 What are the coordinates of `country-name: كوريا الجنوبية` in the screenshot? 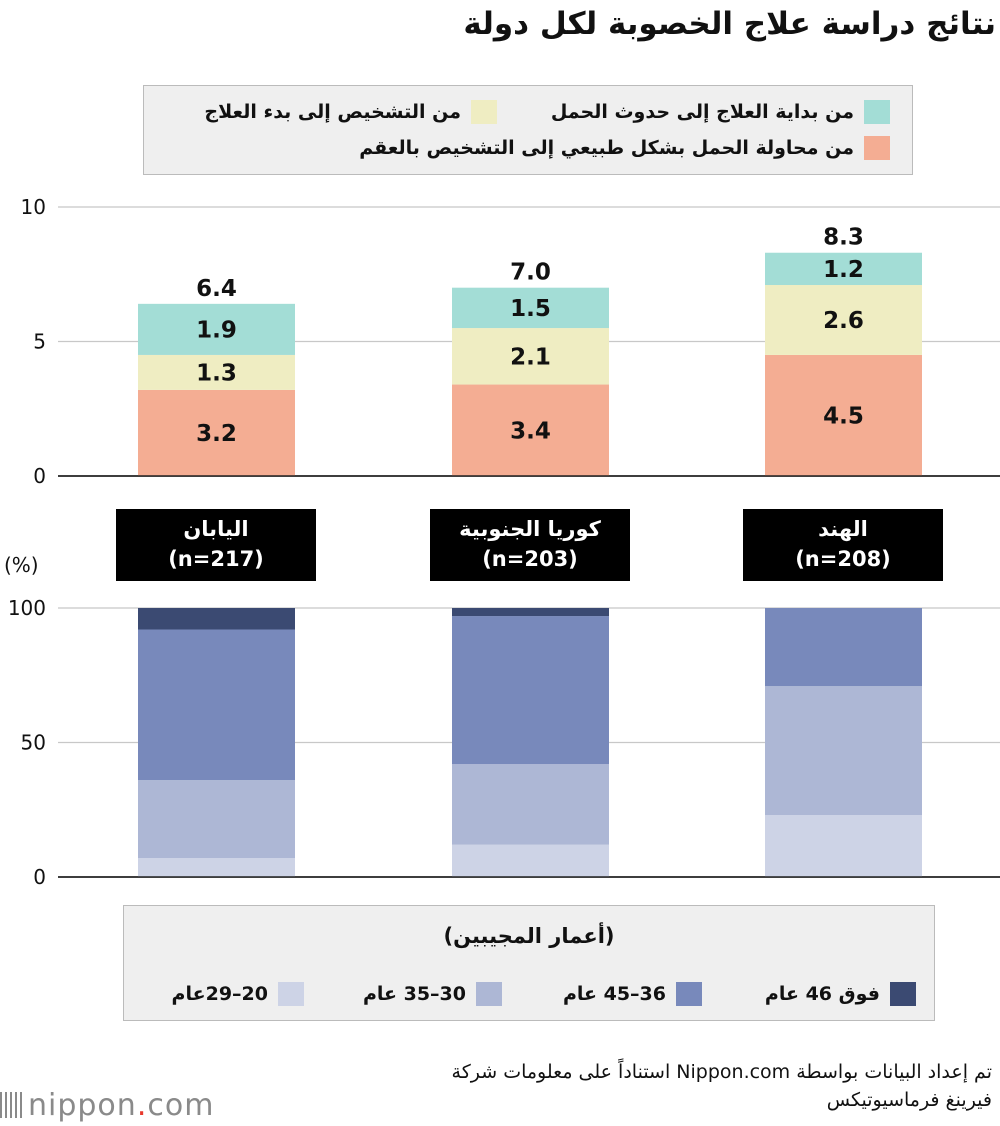 It's located at (530, 529).